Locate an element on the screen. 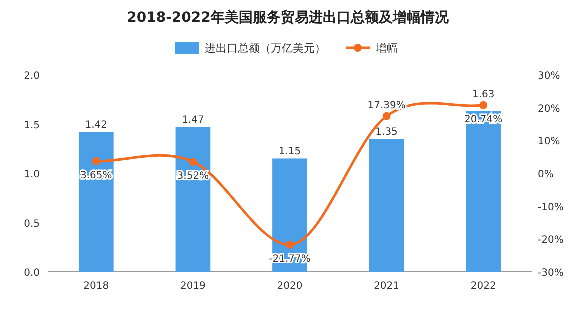 The image size is (576, 327). y2-tick-label: 0% is located at coordinates (546, 175).